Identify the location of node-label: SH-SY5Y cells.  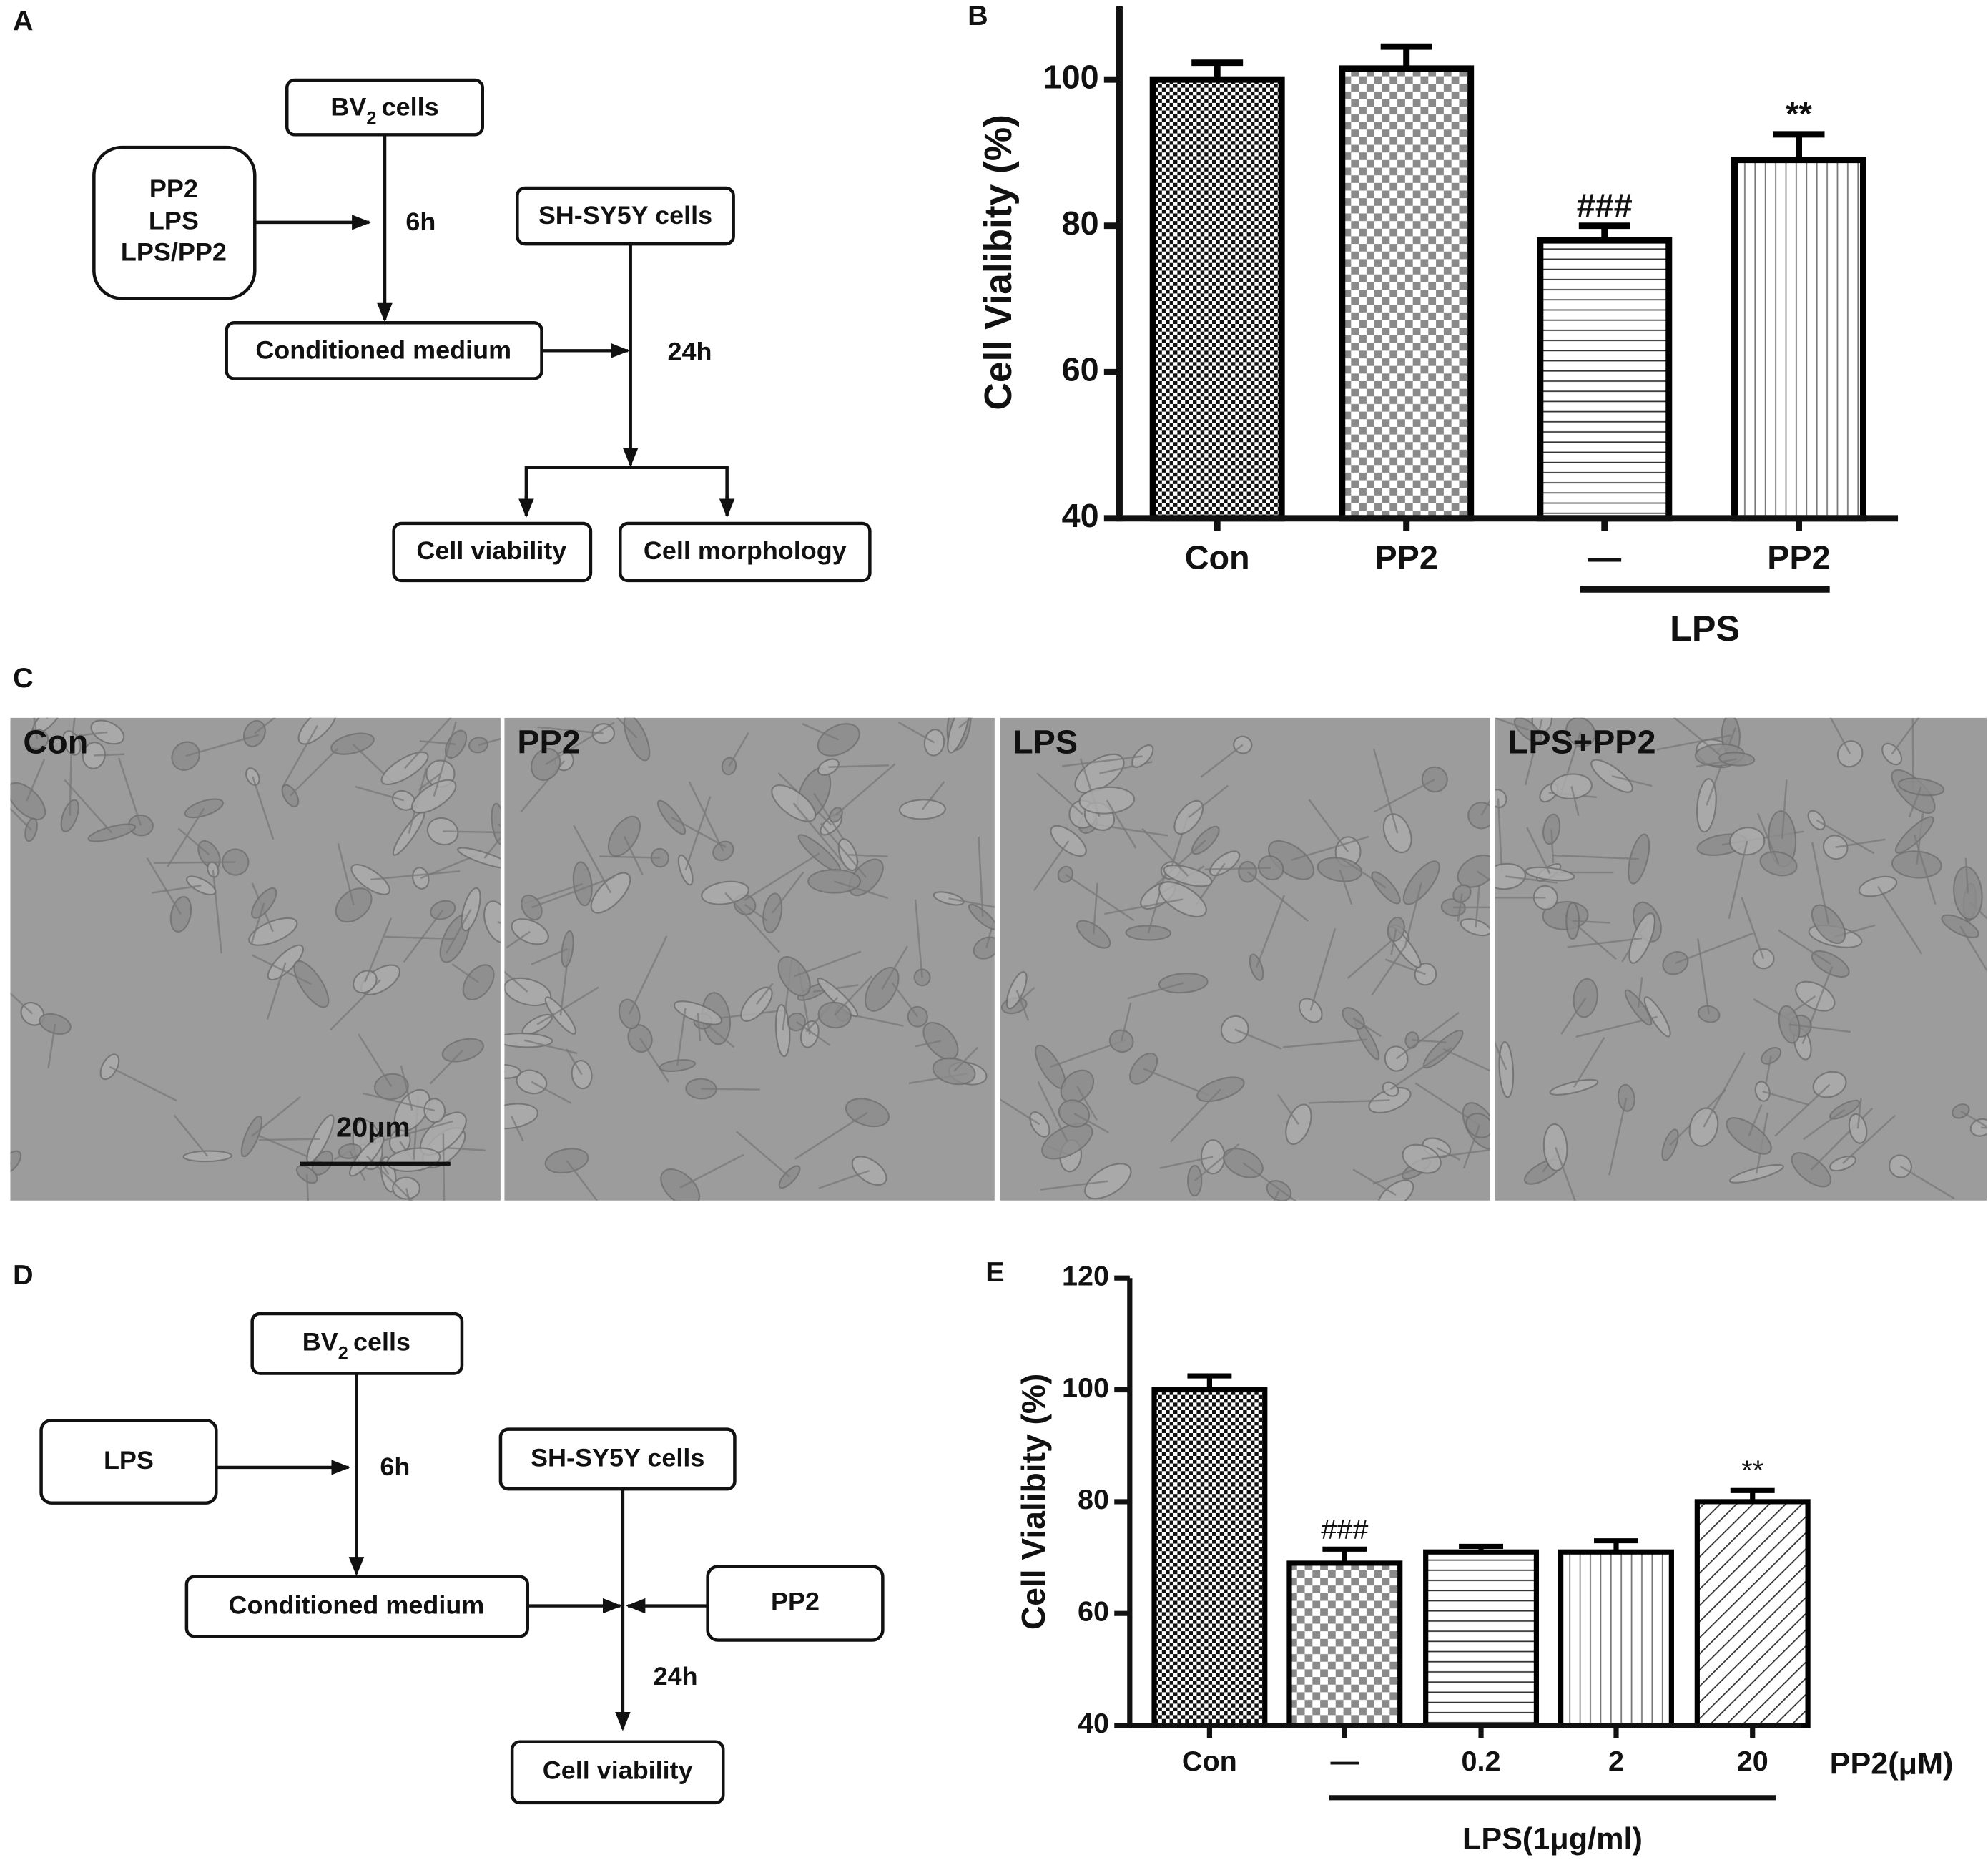
(625, 215).